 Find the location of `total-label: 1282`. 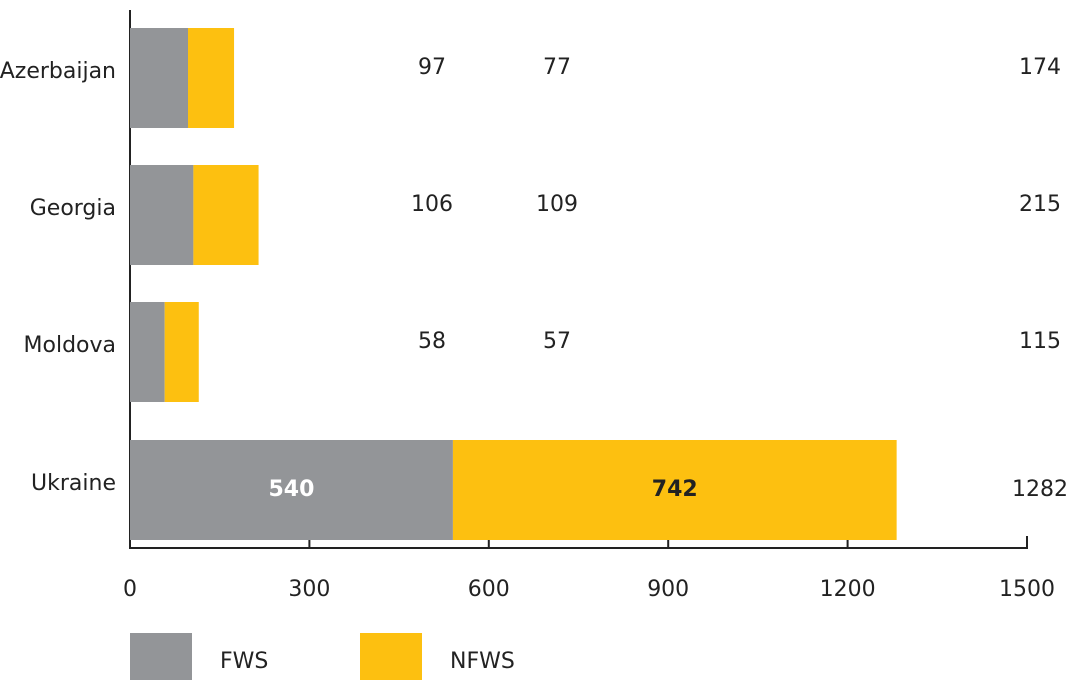

total-label: 1282 is located at coordinates (1040, 489).